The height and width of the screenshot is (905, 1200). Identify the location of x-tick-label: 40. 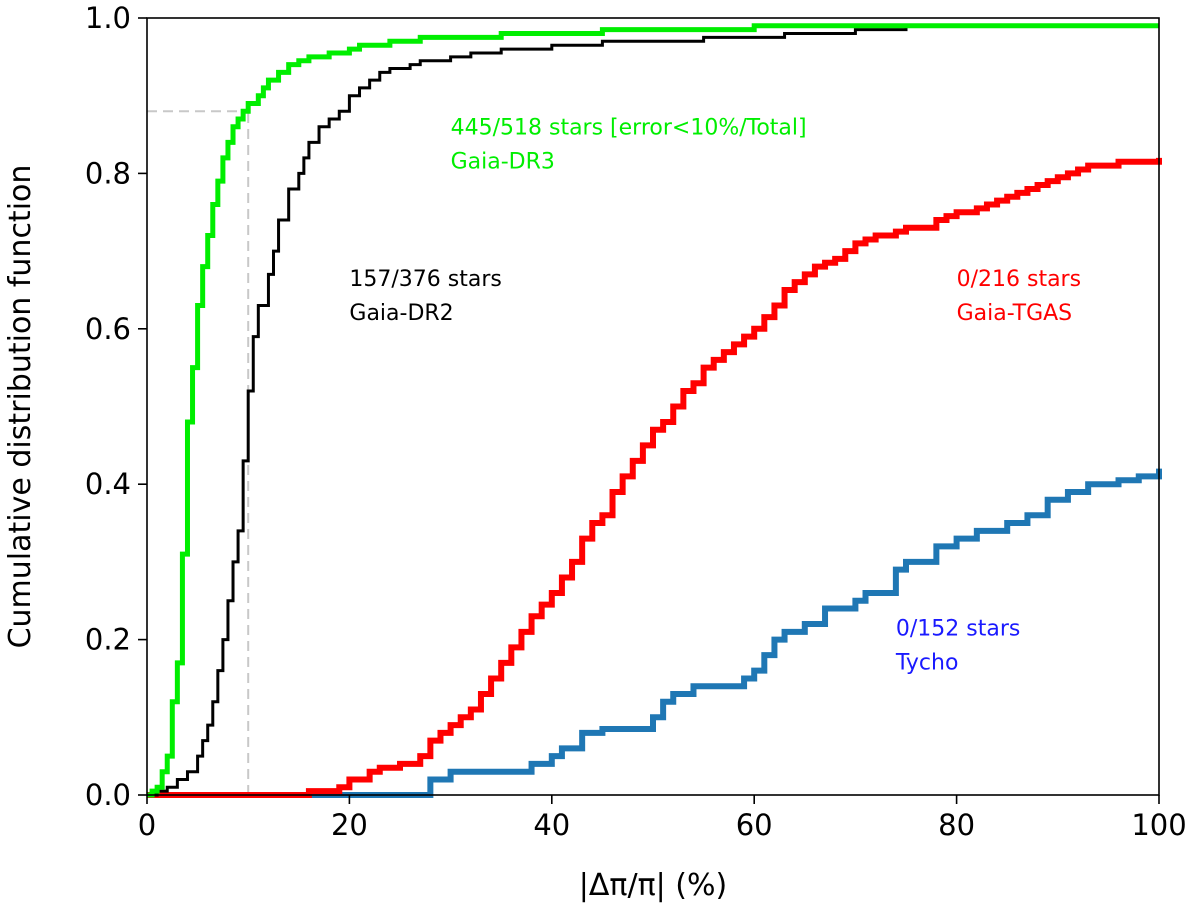
(551, 825).